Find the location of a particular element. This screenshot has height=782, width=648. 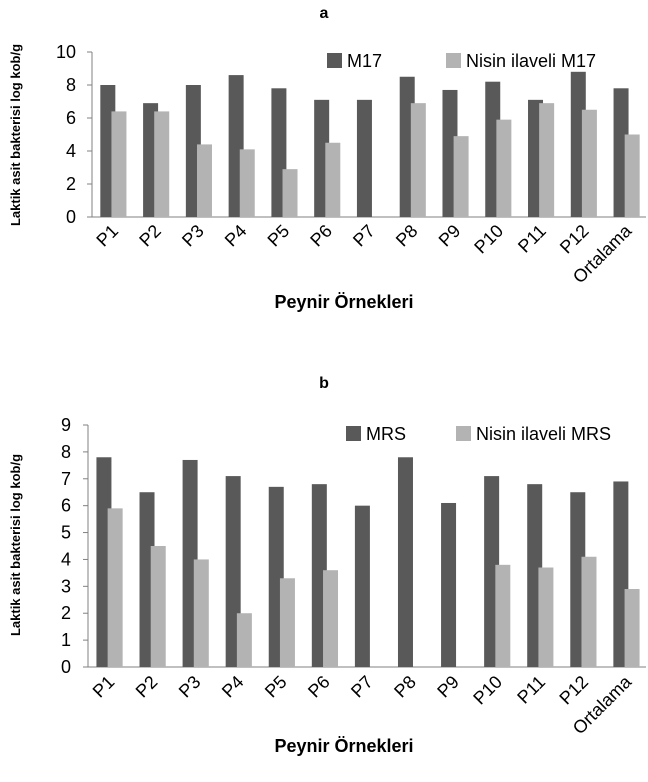

panel-b-x-tick-label: P10 is located at coordinates (487, 690).